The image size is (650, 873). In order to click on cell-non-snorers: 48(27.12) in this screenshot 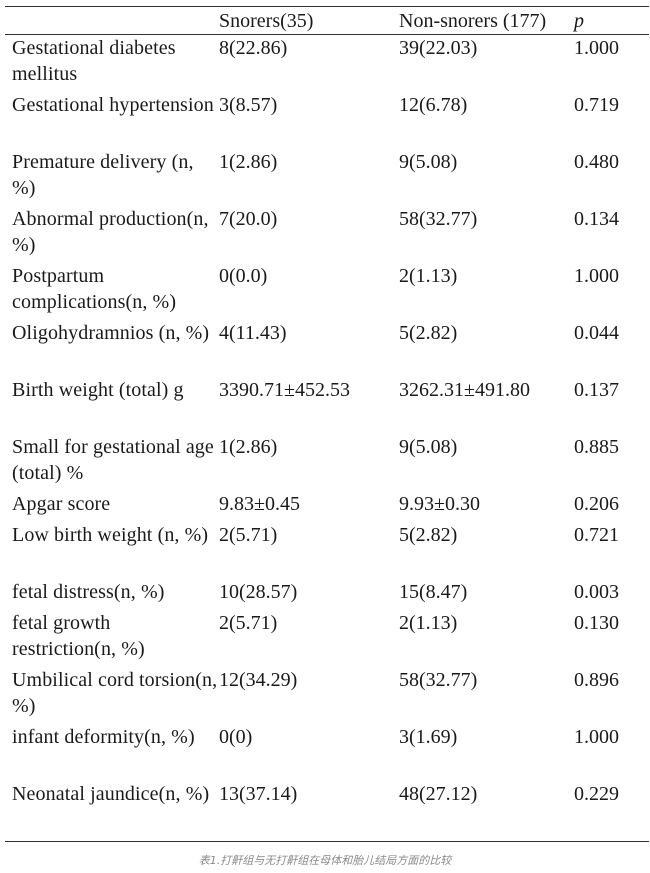, I will do `click(486, 811)`.